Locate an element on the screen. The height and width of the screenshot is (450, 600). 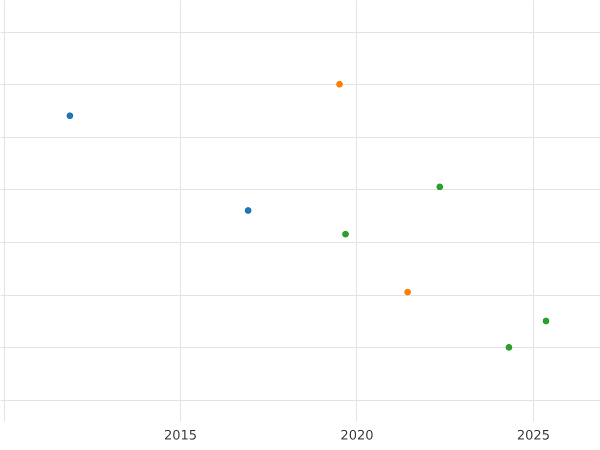
x-tick-label: 2025 is located at coordinates (533, 436).